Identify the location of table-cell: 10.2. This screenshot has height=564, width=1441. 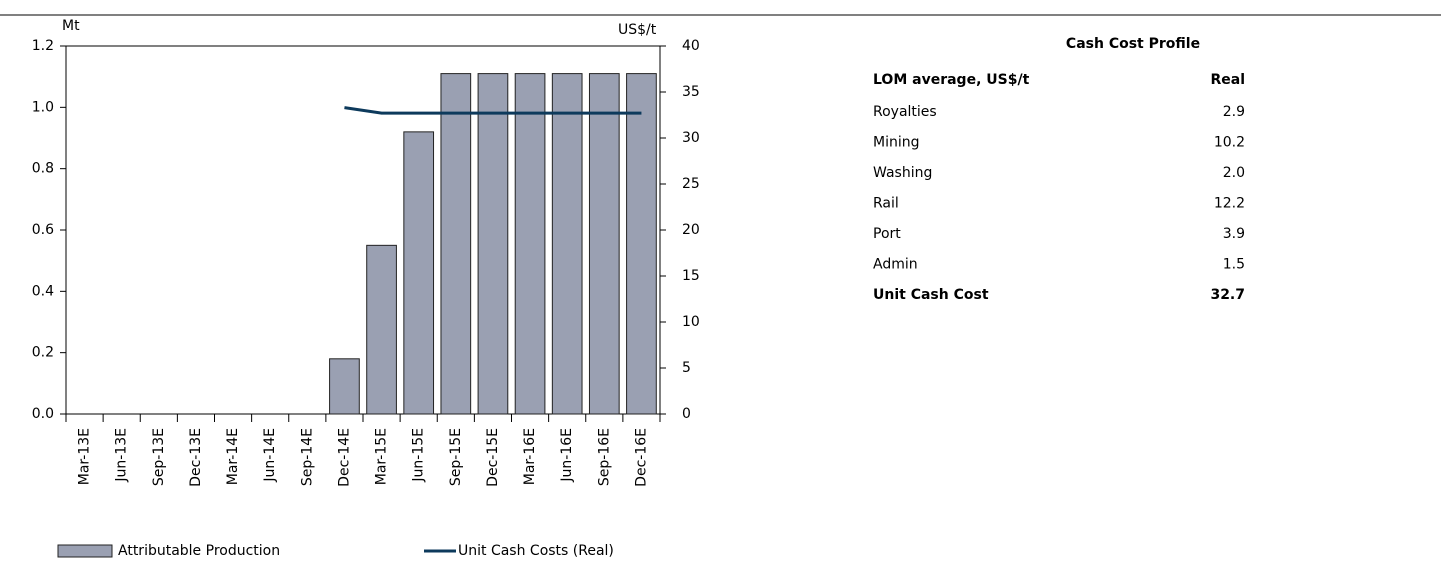
(1229, 143).